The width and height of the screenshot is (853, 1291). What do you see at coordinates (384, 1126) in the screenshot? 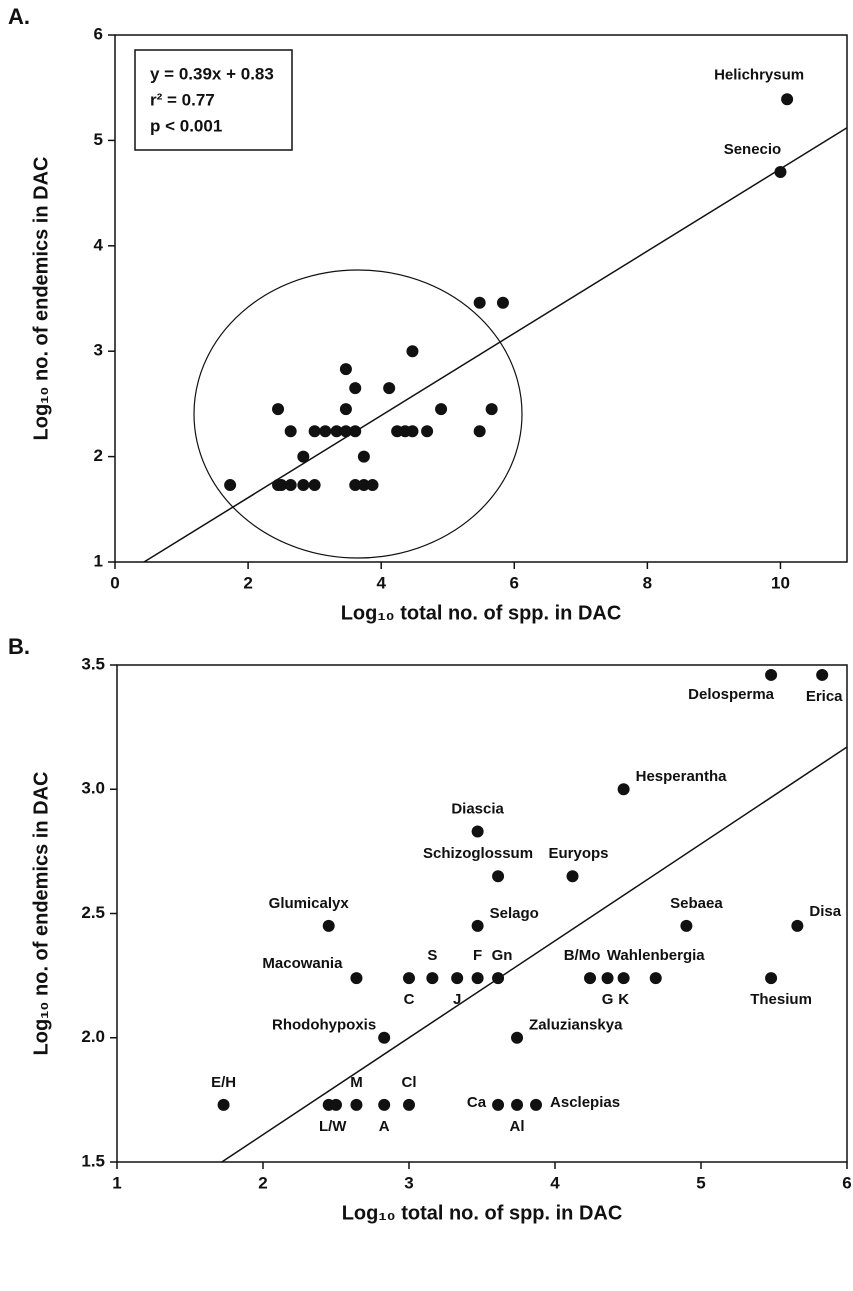
I see `point-label: A` at bounding box center [384, 1126].